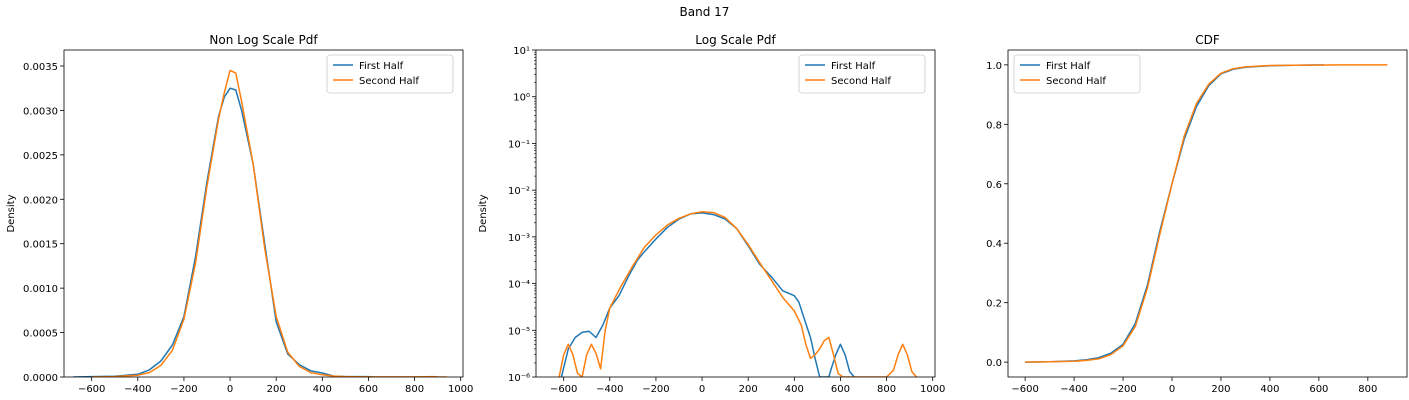  What do you see at coordinates (40, 156) in the screenshot?
I see `y-tick-label: 0.0025` at bounding box center [40, 156].